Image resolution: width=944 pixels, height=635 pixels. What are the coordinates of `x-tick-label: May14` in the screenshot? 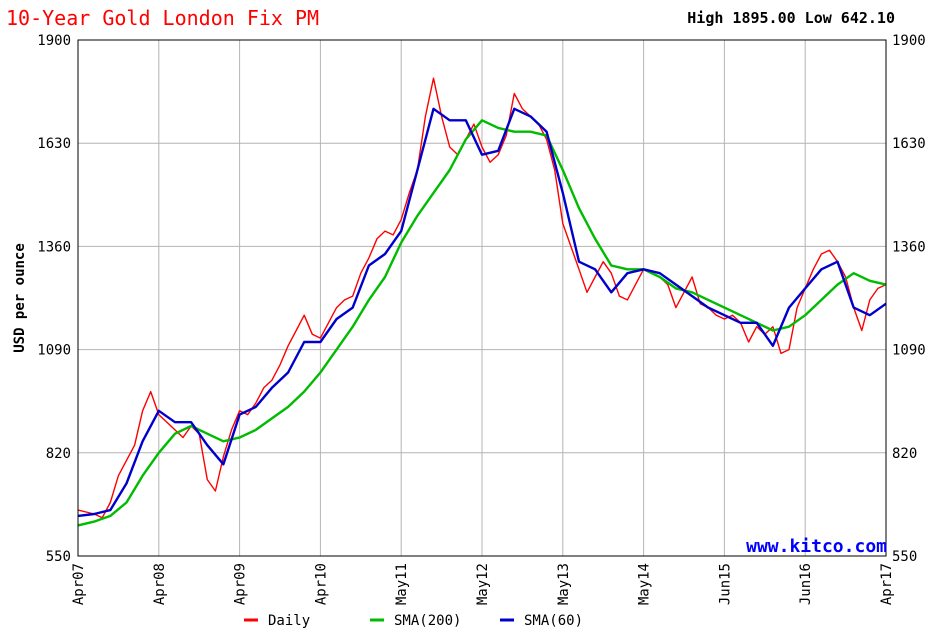 It's located at (645, 584).